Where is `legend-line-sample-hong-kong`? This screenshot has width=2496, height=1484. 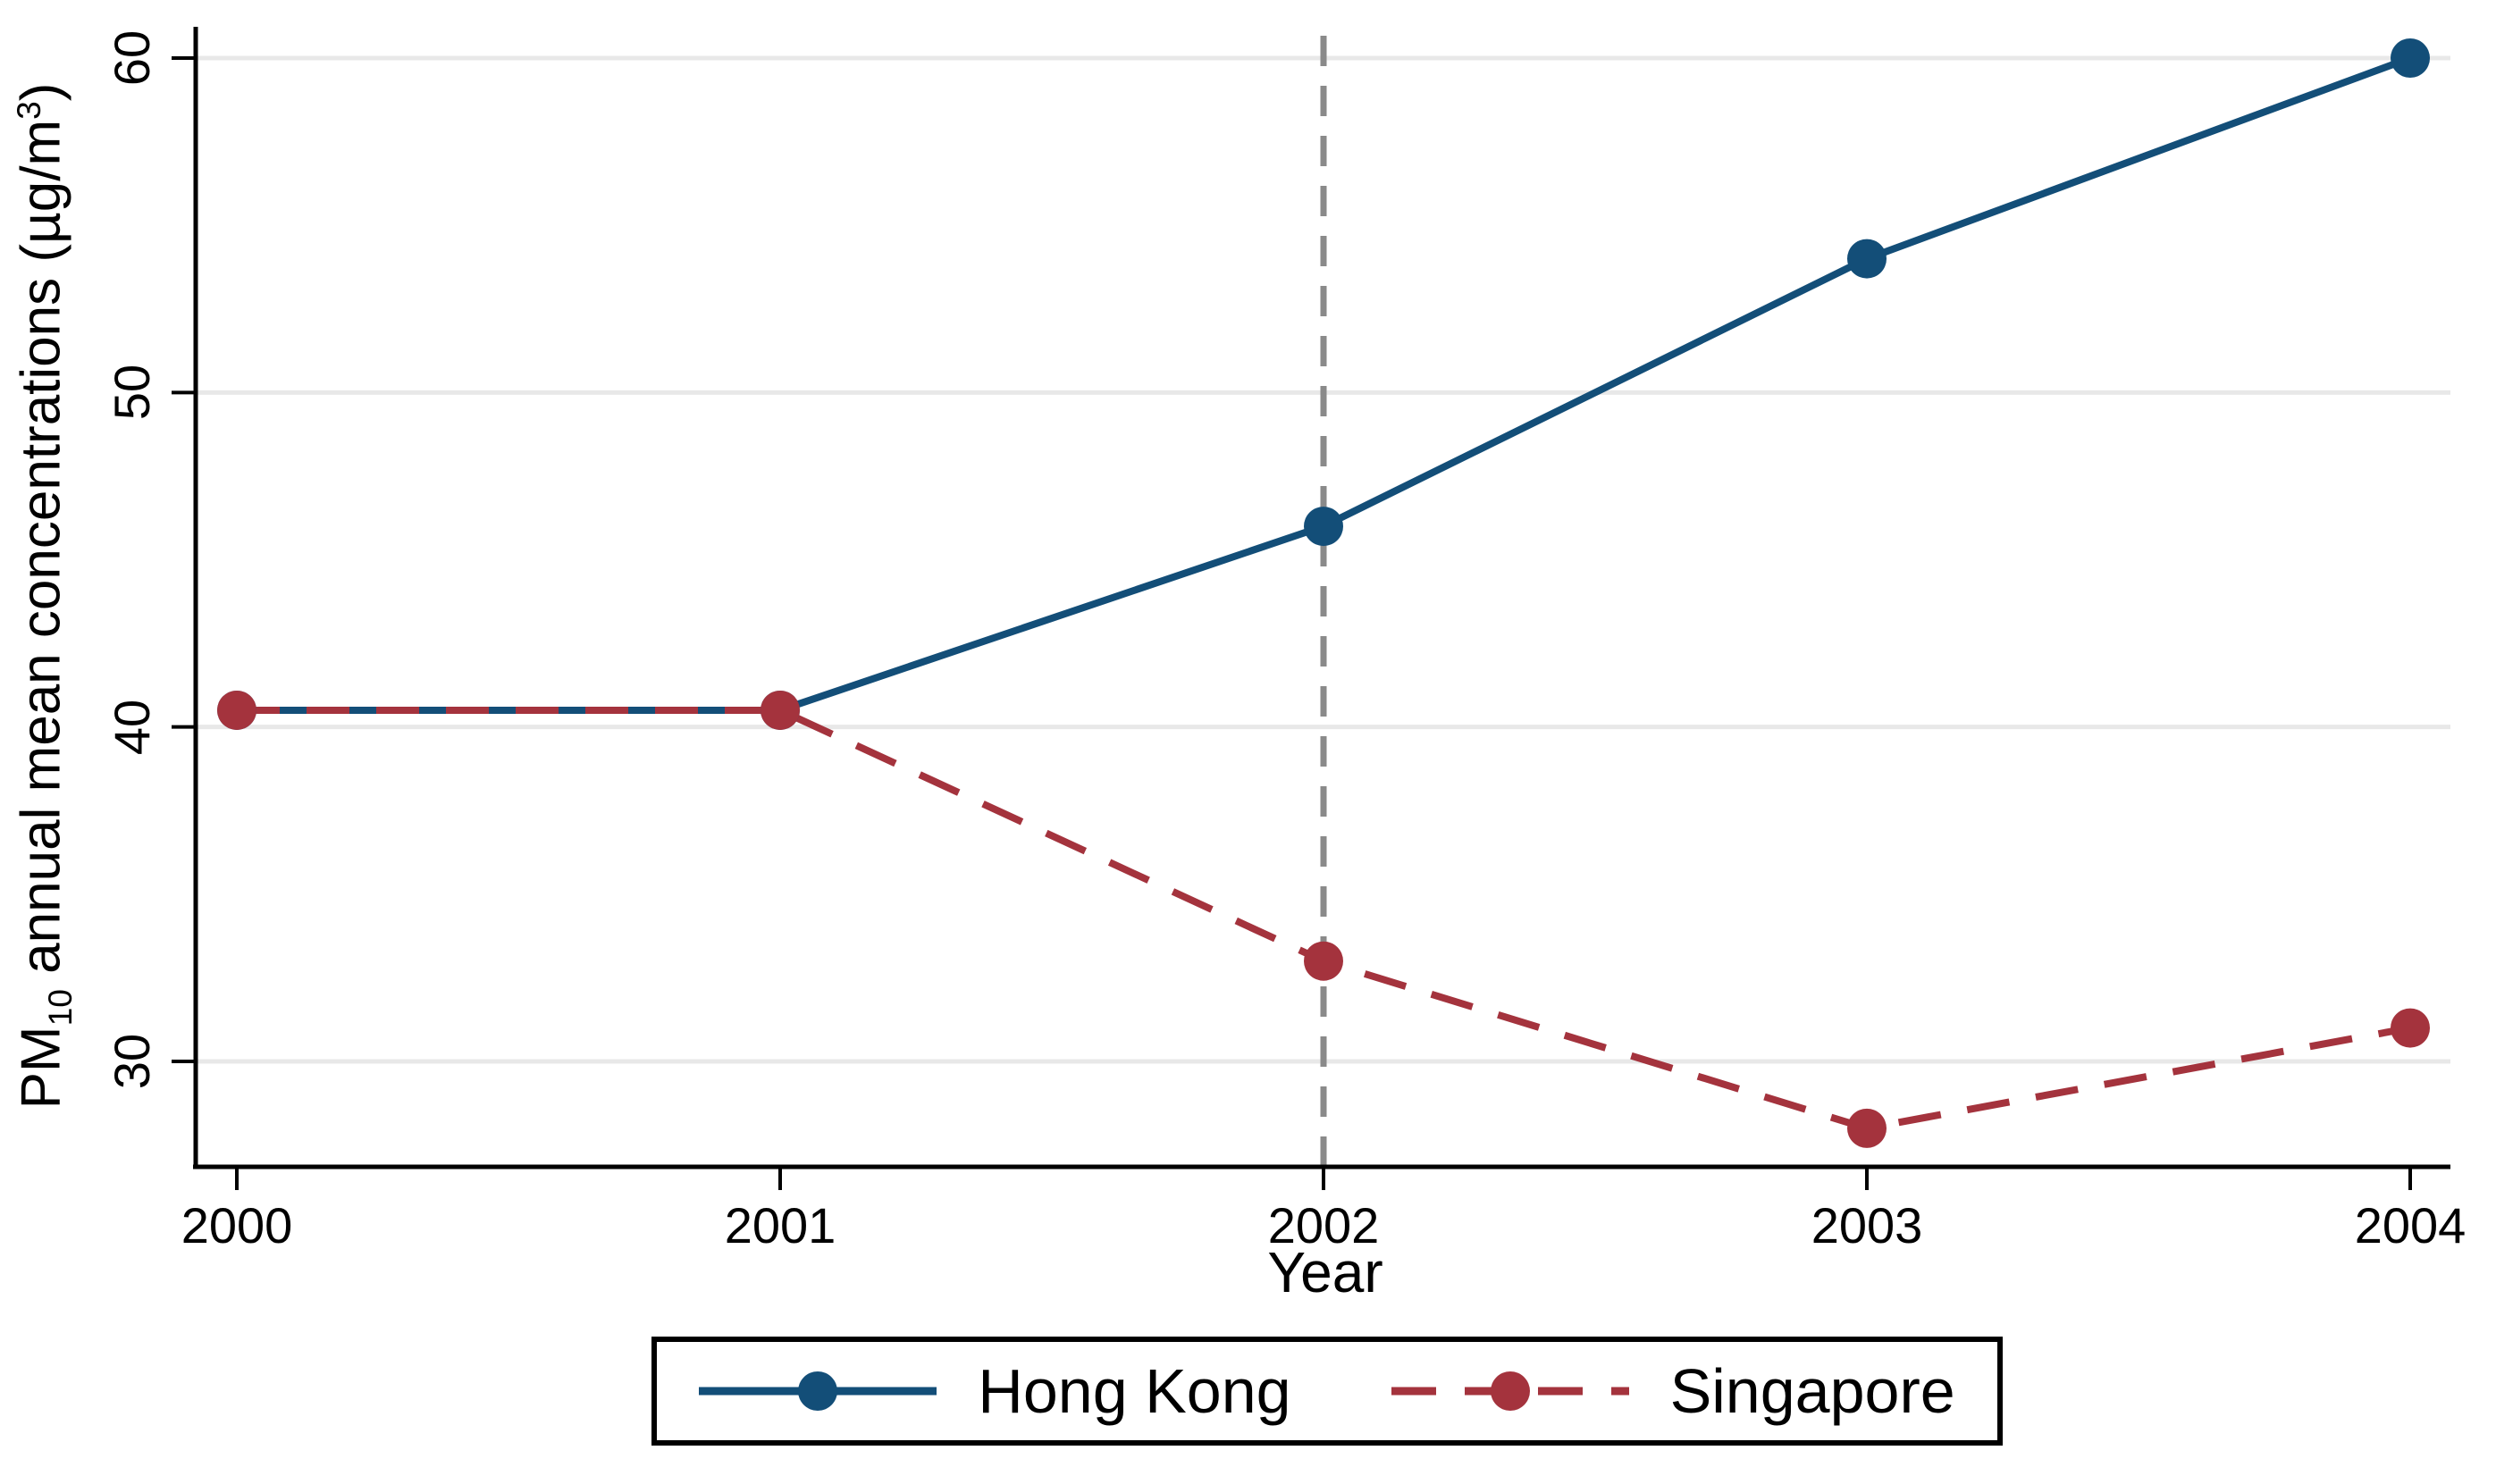
legend-line-sample-hong-kong is located at coordinates (818, 1391).